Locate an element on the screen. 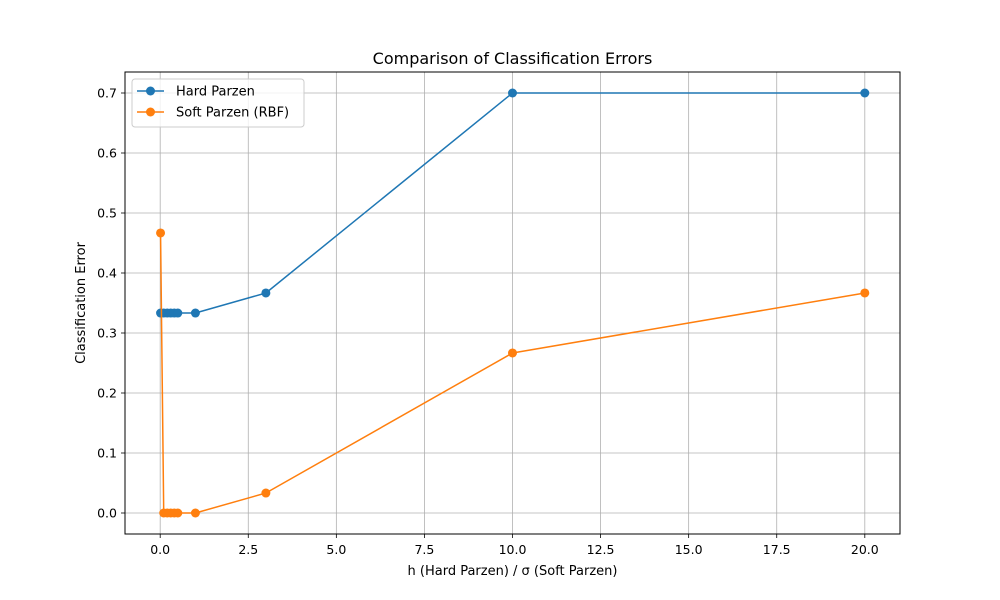 Image resolution: width=1000 pixels, height=600 pixels. y-axis-label: Classification Error is located at coordinates (81, 302).